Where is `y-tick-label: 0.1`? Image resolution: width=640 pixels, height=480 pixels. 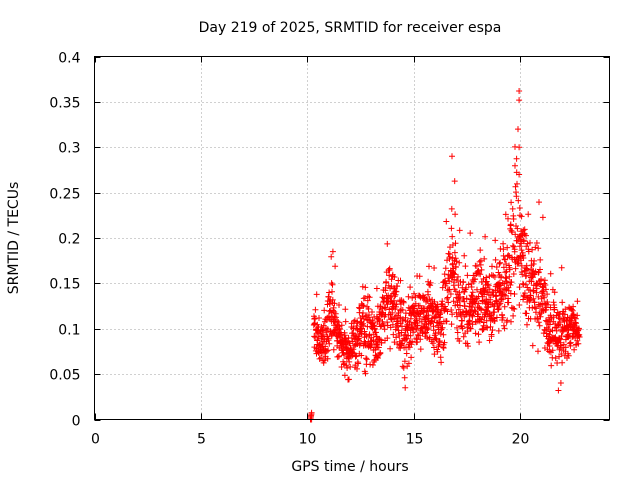 y-tick-label: 0.1 is located at coordinates (69, 331).